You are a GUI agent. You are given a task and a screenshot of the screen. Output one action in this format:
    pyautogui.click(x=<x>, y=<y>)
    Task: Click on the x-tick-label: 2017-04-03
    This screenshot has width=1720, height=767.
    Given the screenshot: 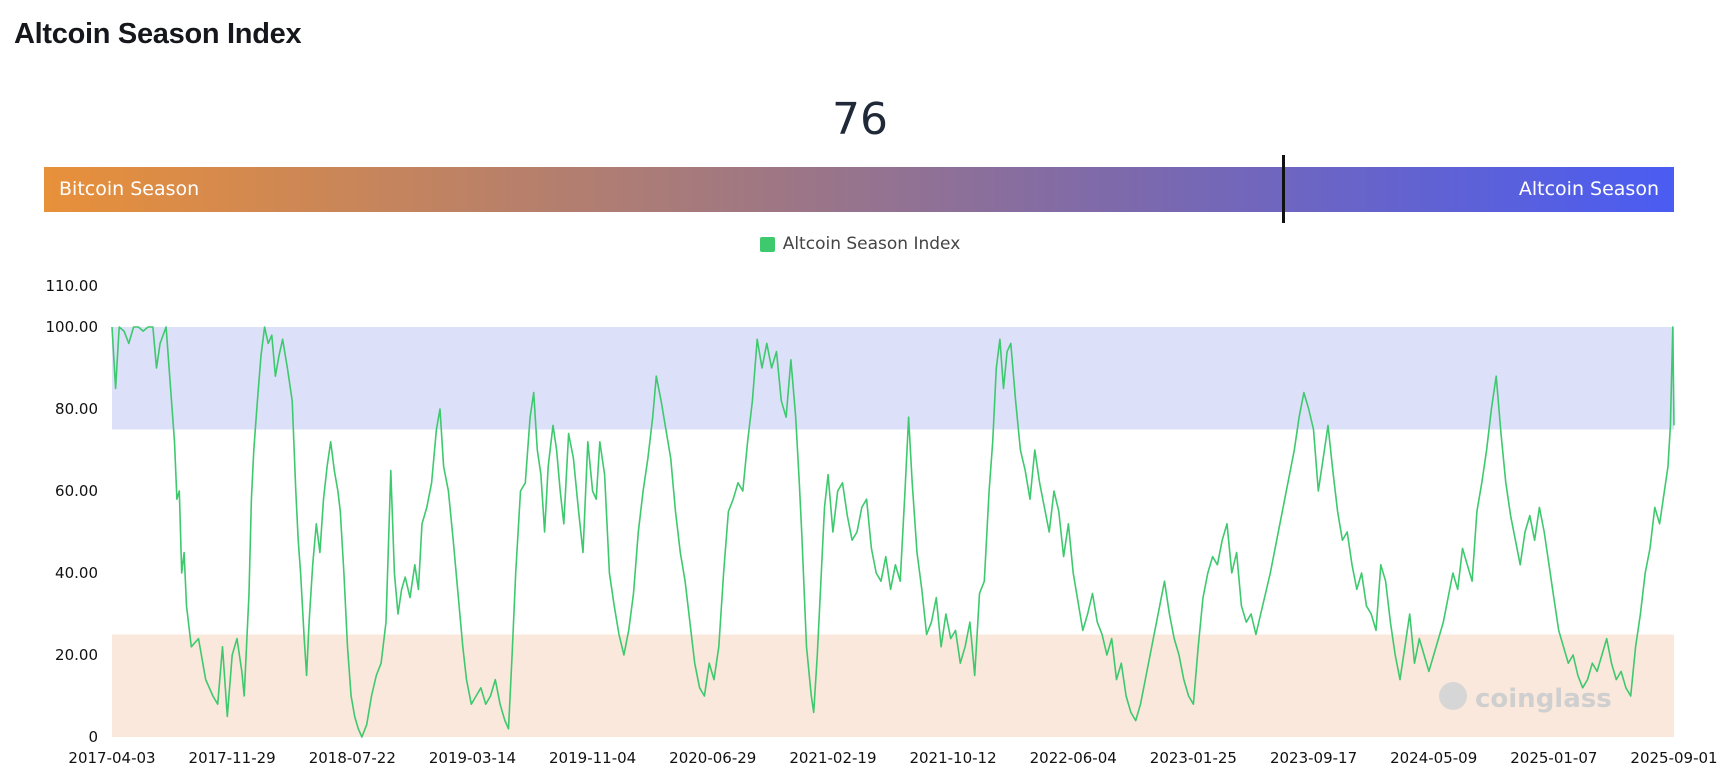 What is the action you would take?
    pyautogui.click(x=111, y=758)
    